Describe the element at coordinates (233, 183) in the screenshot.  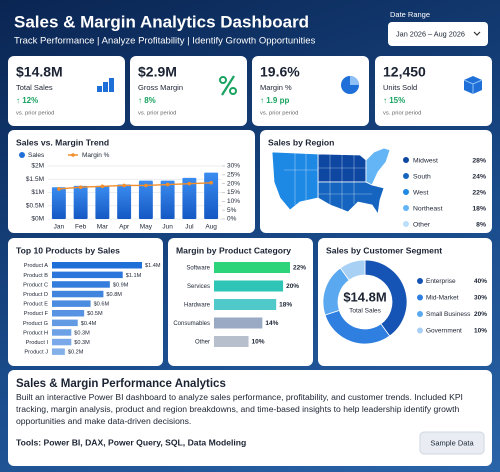
I see `y2-tick-label: 20%` at that location.